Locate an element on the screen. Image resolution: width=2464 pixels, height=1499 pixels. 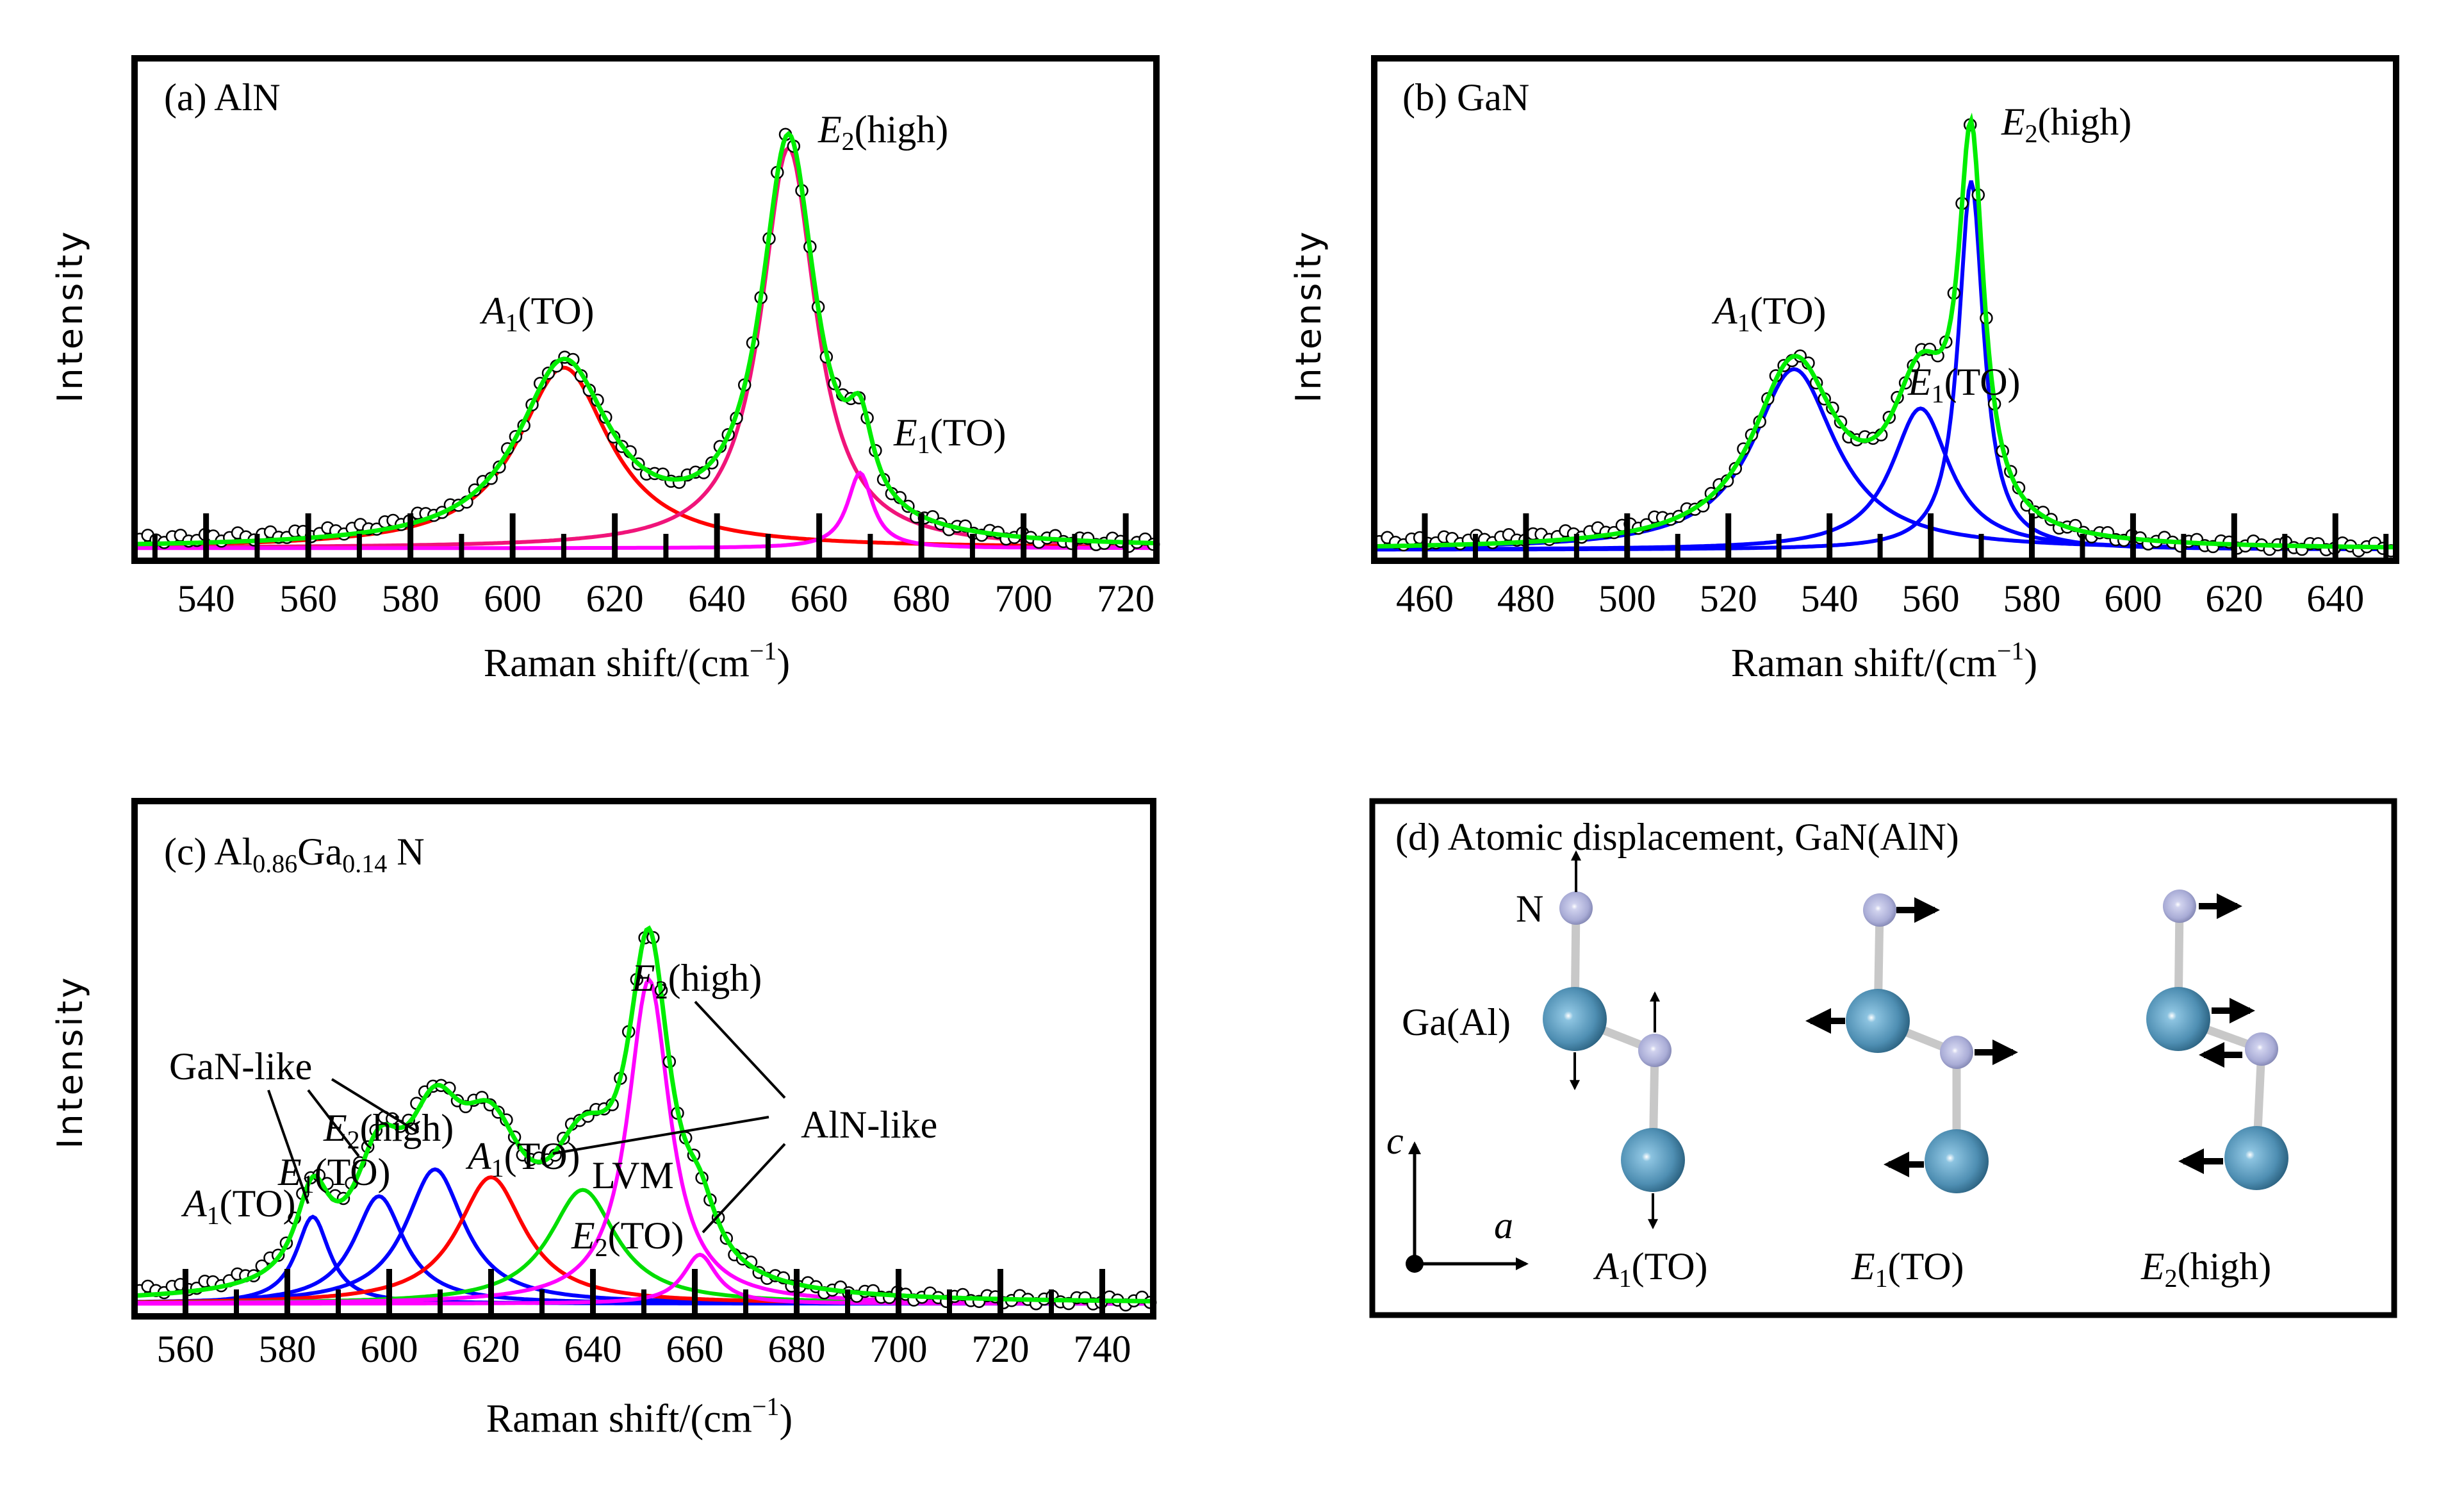
c-axis-label: c is located at coordinates (1395, 1141).